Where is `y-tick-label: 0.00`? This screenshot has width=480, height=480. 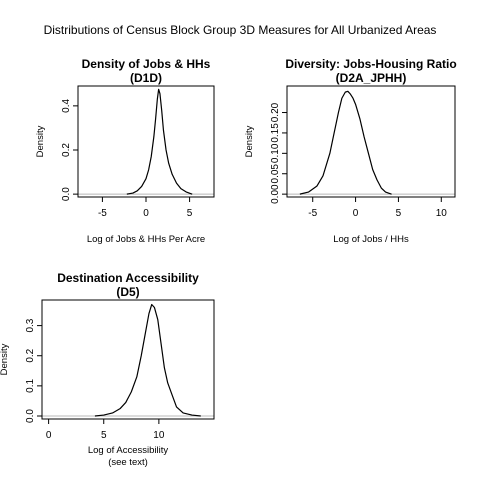 y-tick-label: 0.00 is located at coordinates (275, 194).